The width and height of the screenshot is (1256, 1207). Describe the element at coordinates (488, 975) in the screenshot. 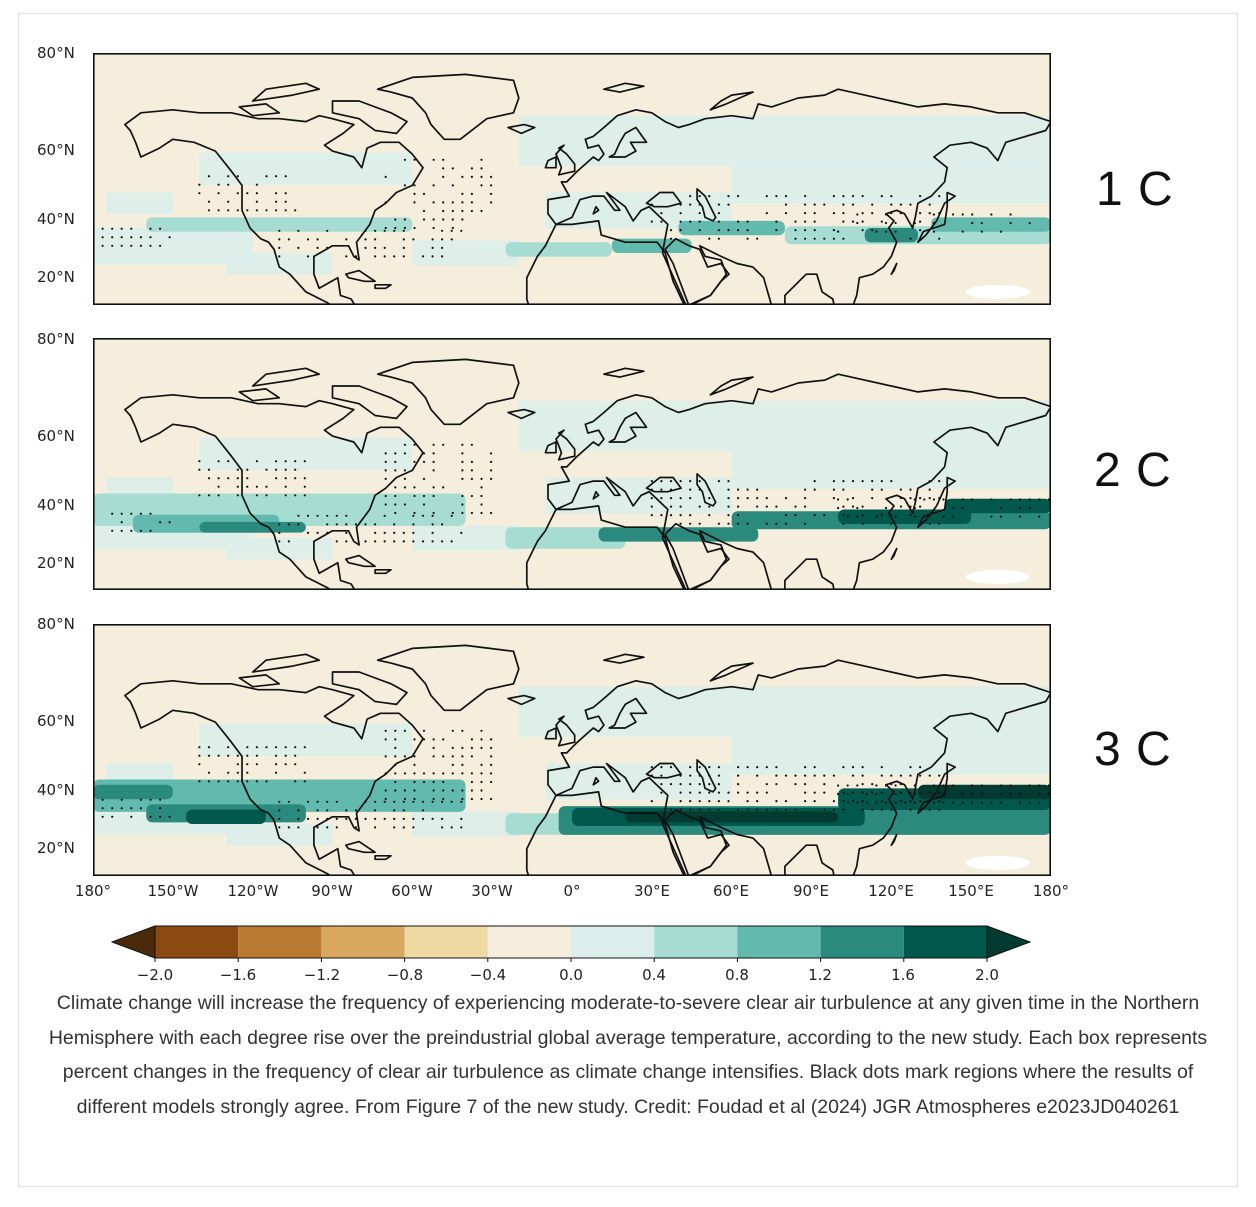

I see `colorbar-tick: −0.4` at that location.